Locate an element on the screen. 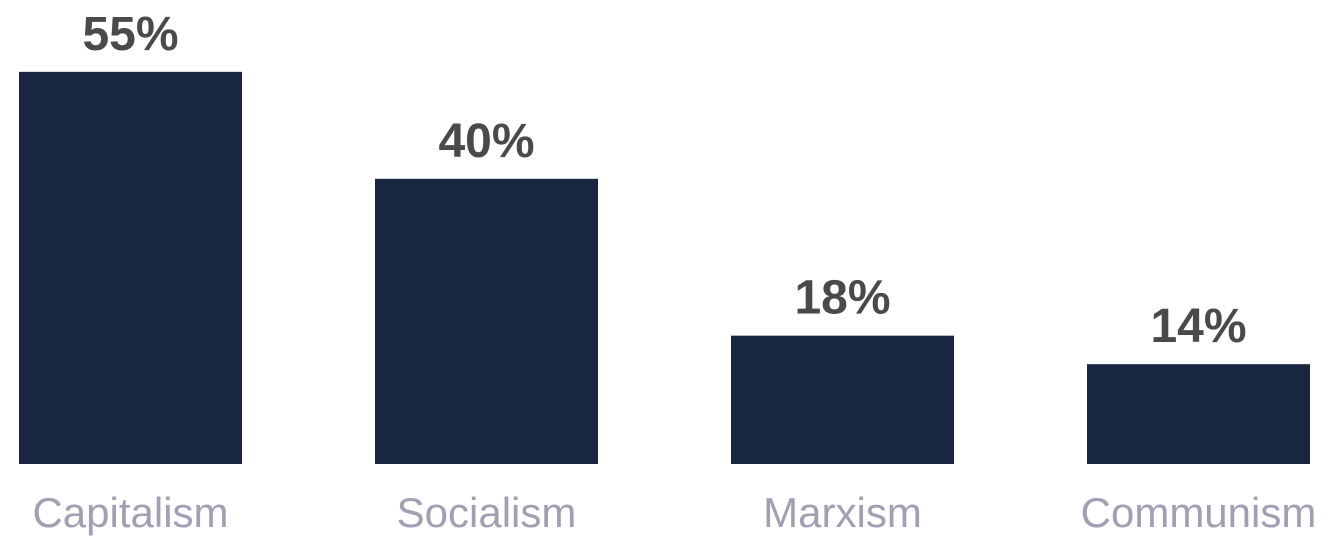  category-labels-group: Capitalism Socialism Marxism Communism is located at coordinates (674, 512).